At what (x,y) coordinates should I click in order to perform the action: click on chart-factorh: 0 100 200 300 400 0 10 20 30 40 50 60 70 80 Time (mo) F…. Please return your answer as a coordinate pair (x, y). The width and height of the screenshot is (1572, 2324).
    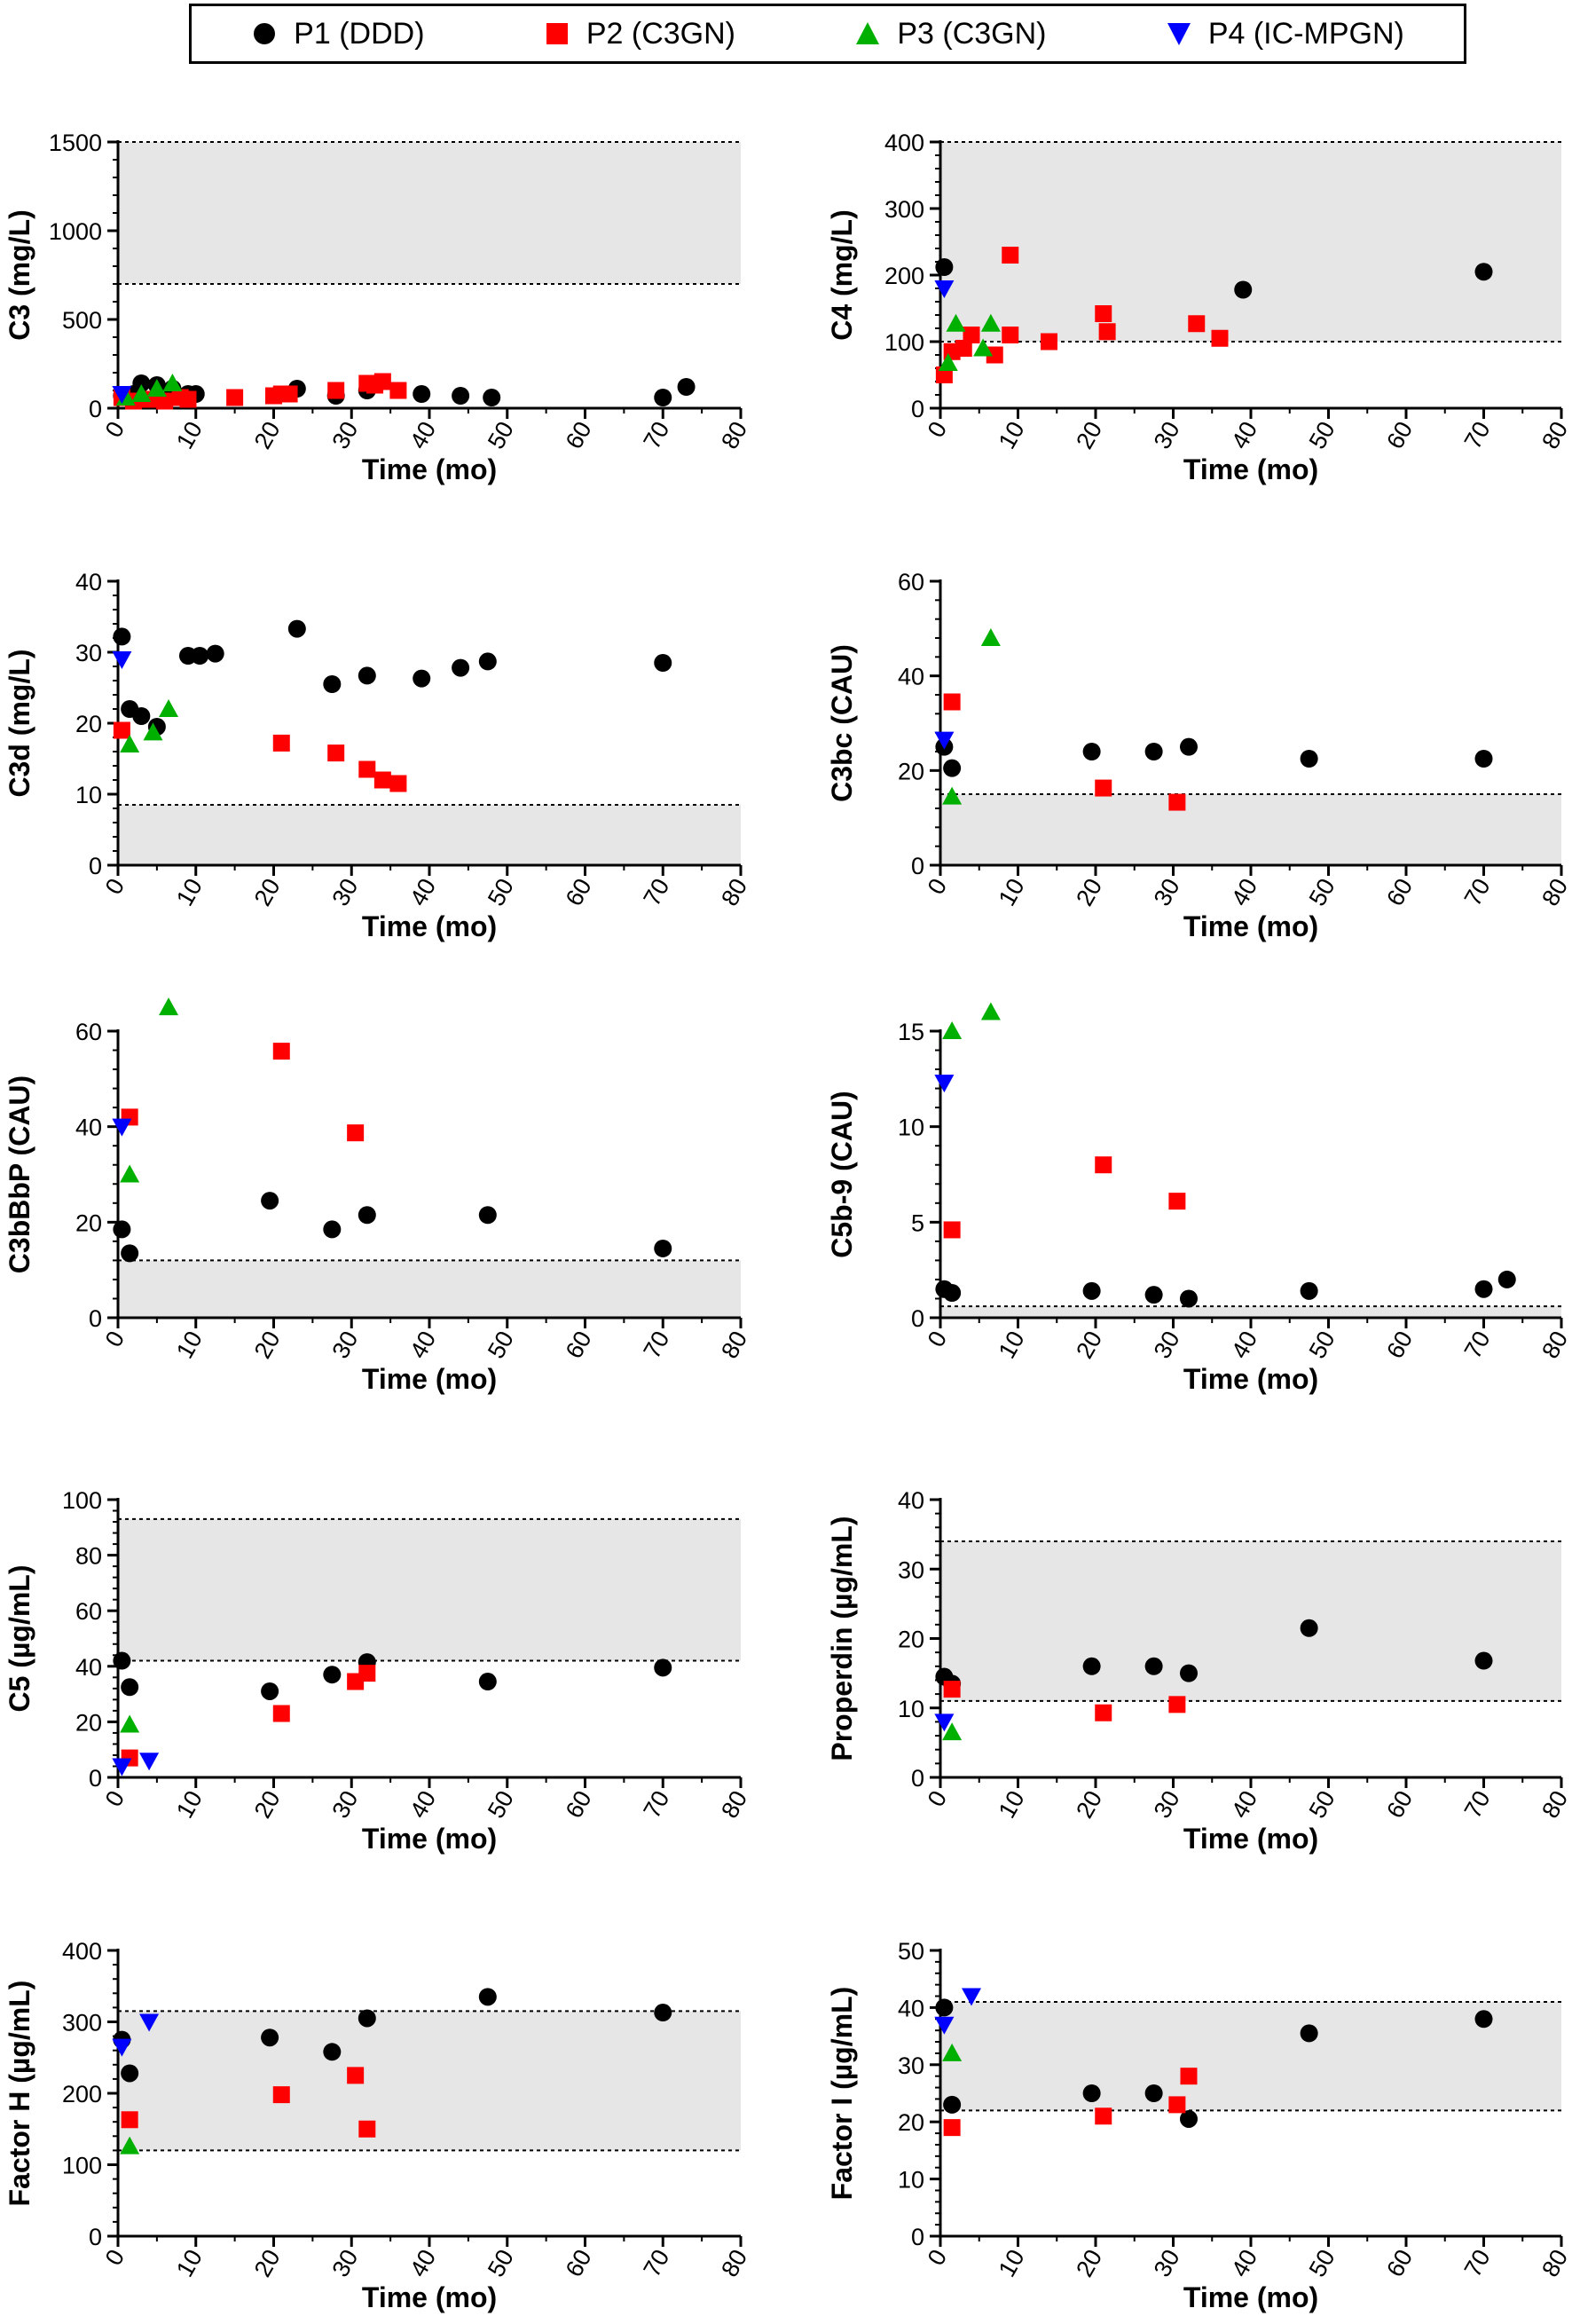
    Looking at the image, I should click on (378, 2125).